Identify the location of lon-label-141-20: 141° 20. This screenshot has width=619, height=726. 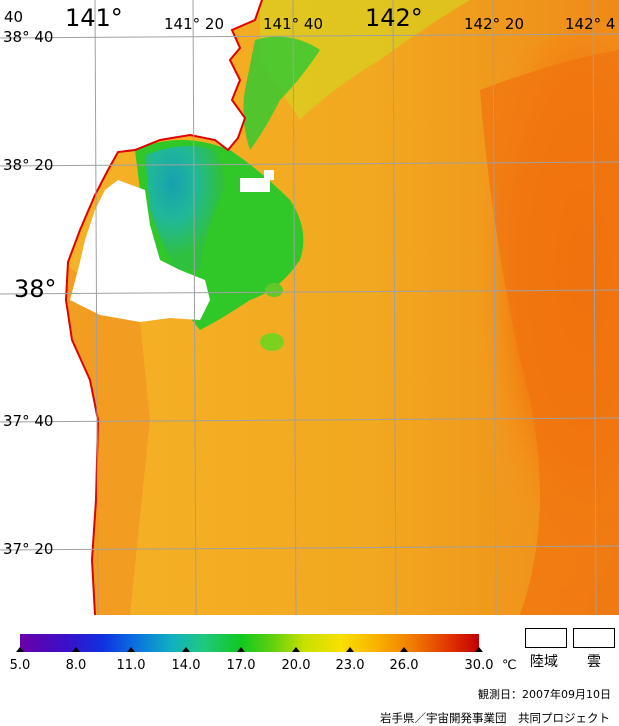
(194, 24).